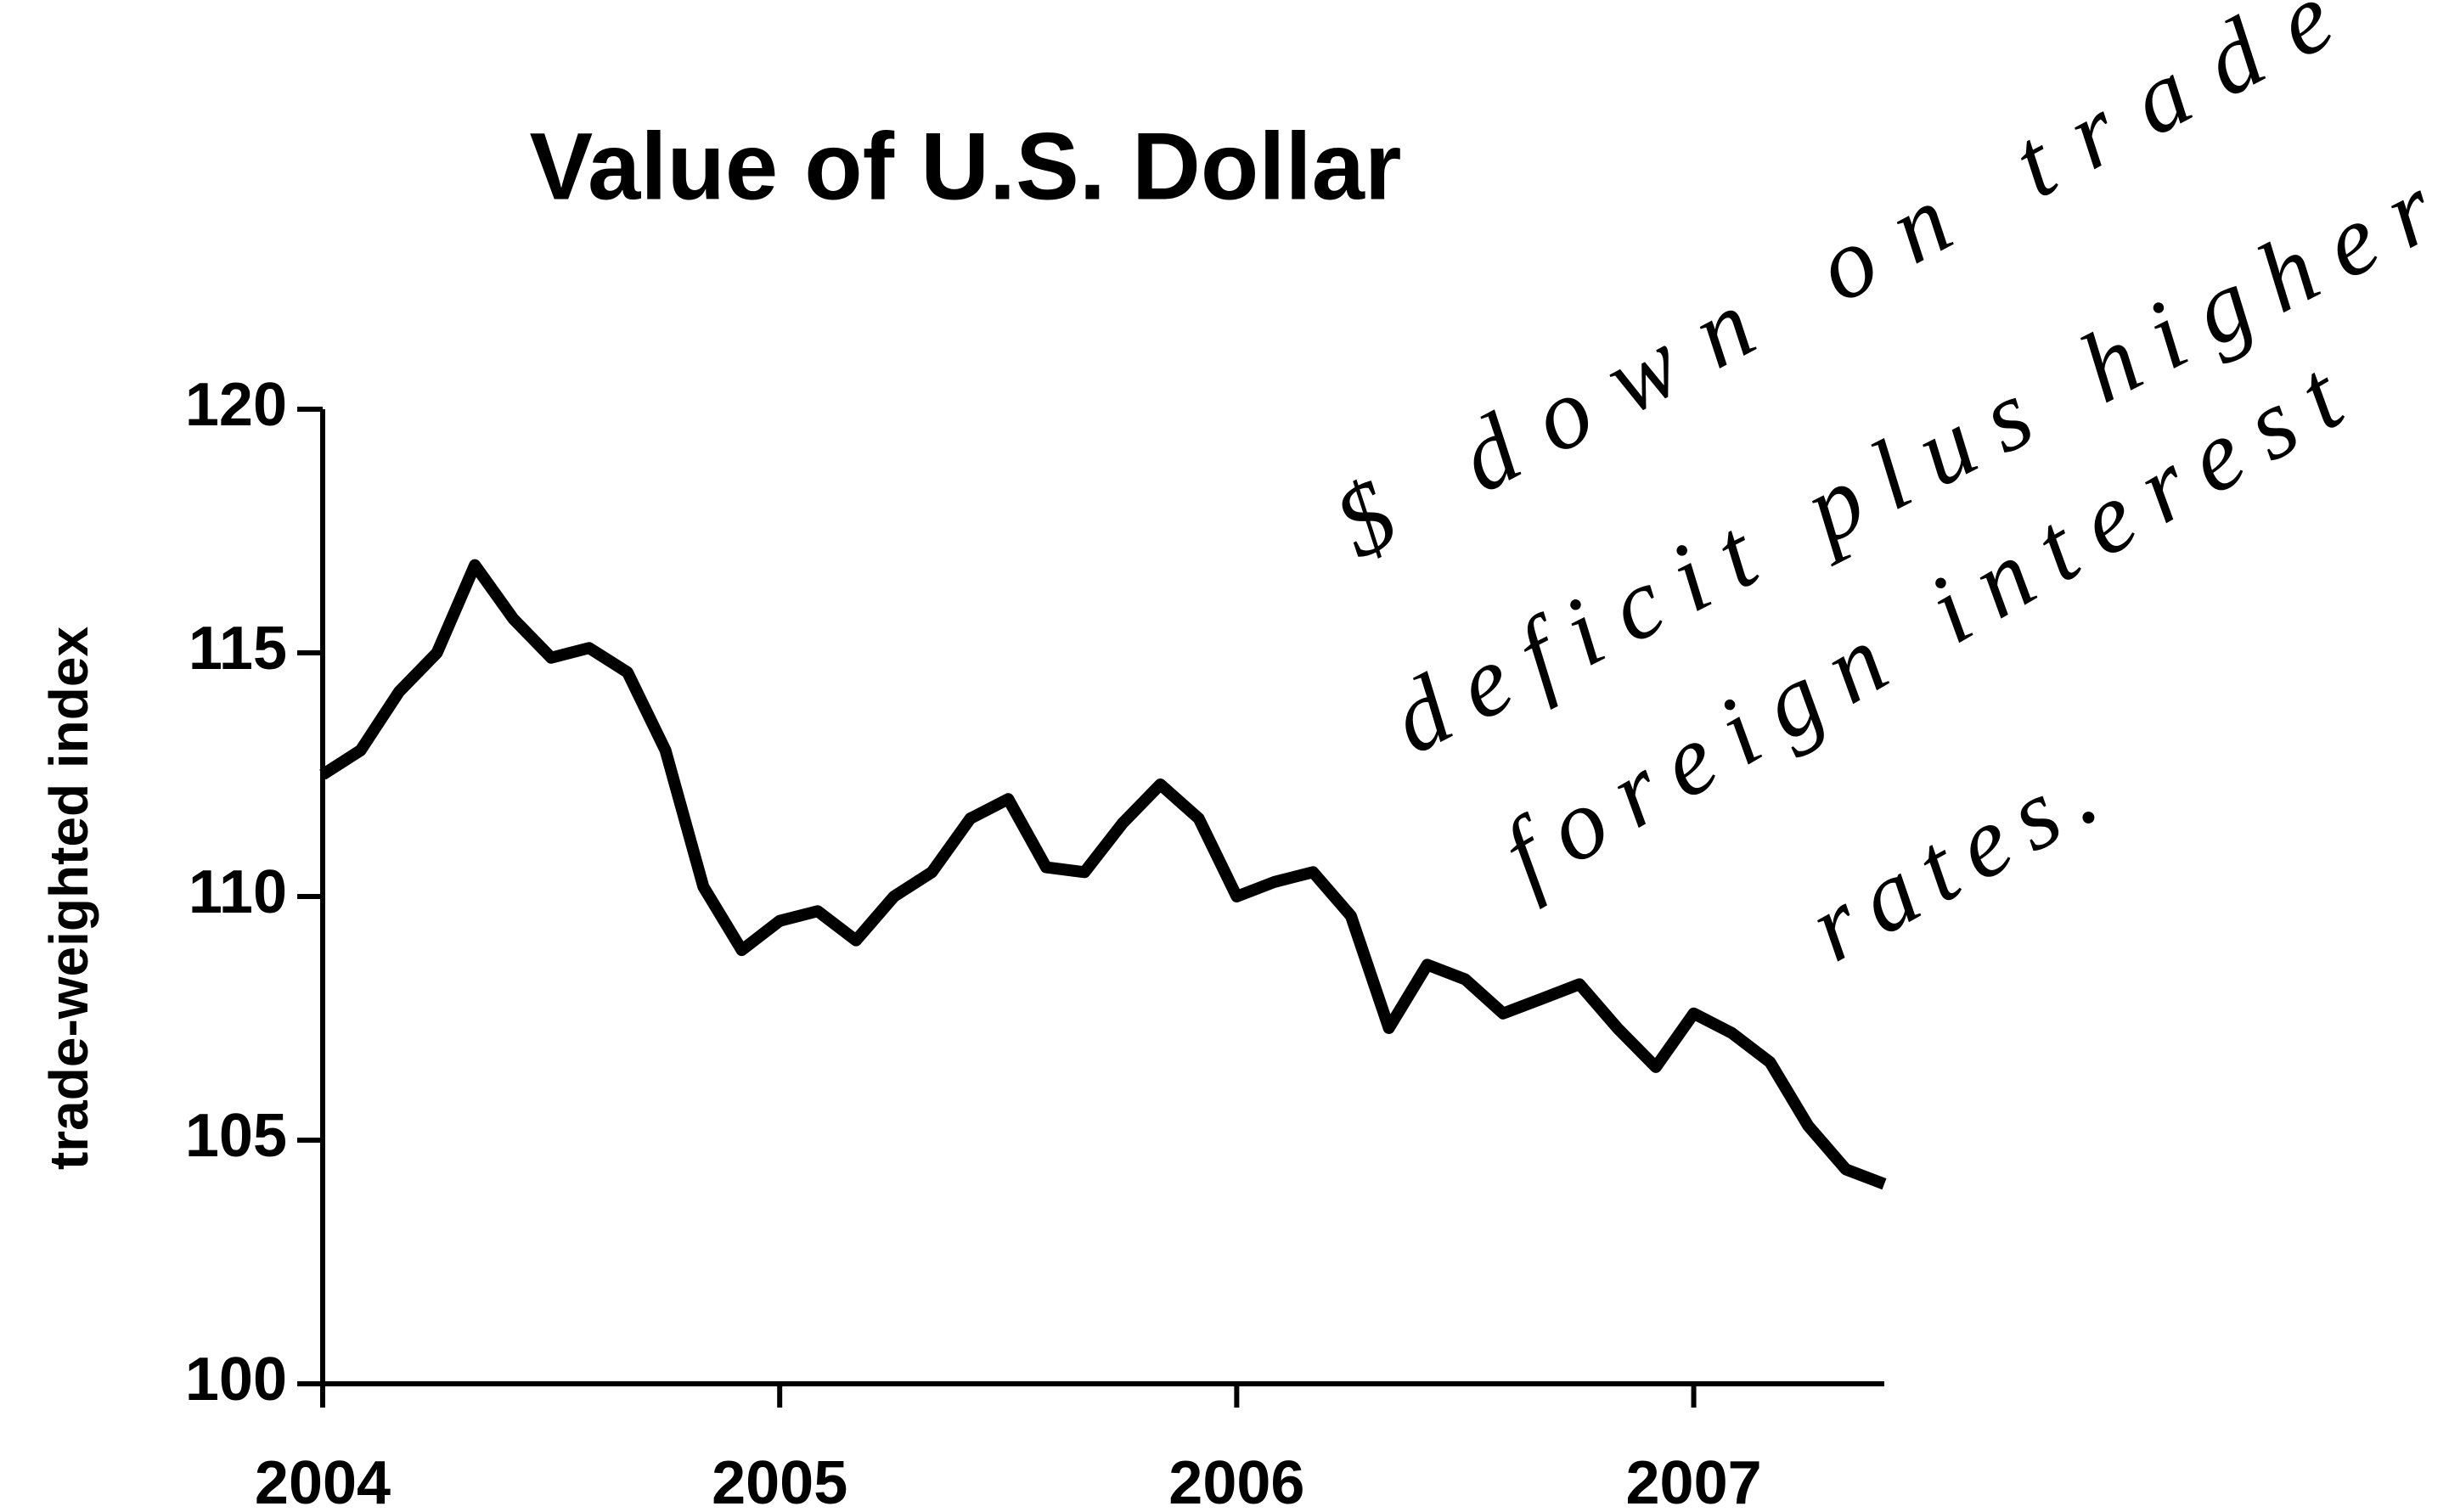  What do you see at coordinates (1693, 1480) in the screenshot?
I see `x-tick-label: 2007` at bounding box center [1693, 1480].